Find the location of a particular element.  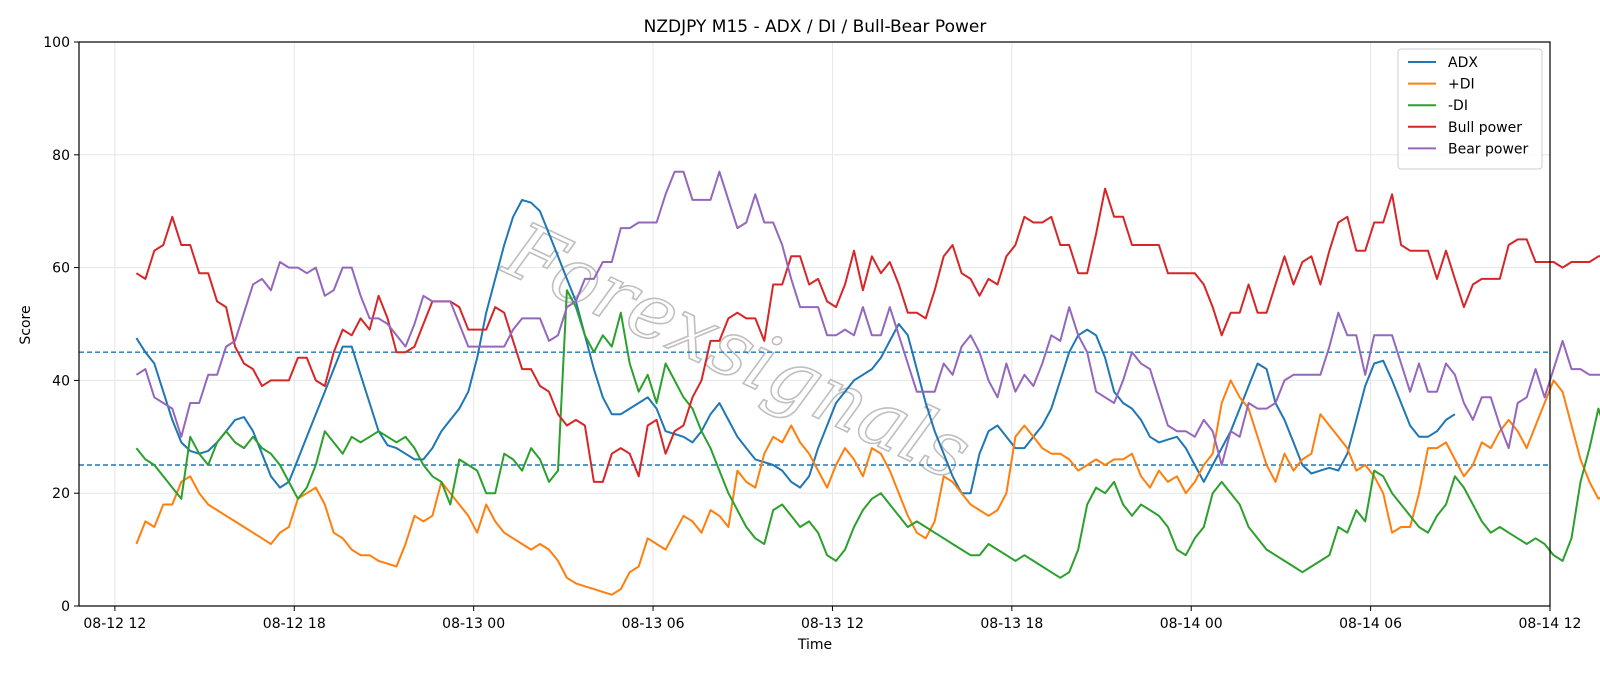

chart-title: NZDJPY M15 - ADX / DI / Bull-Bear Power is located at coordinates (815, 27).